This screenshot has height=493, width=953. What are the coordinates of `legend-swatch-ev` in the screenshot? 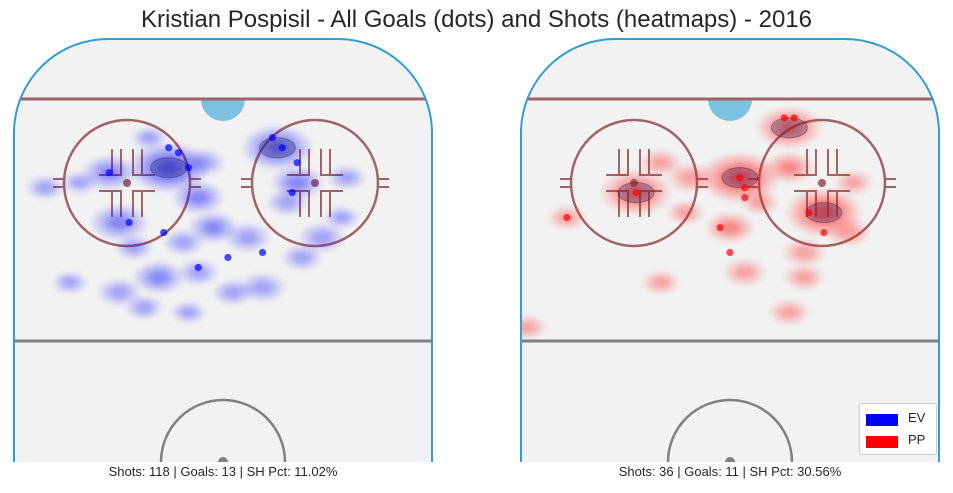 It's located at (882, 419).